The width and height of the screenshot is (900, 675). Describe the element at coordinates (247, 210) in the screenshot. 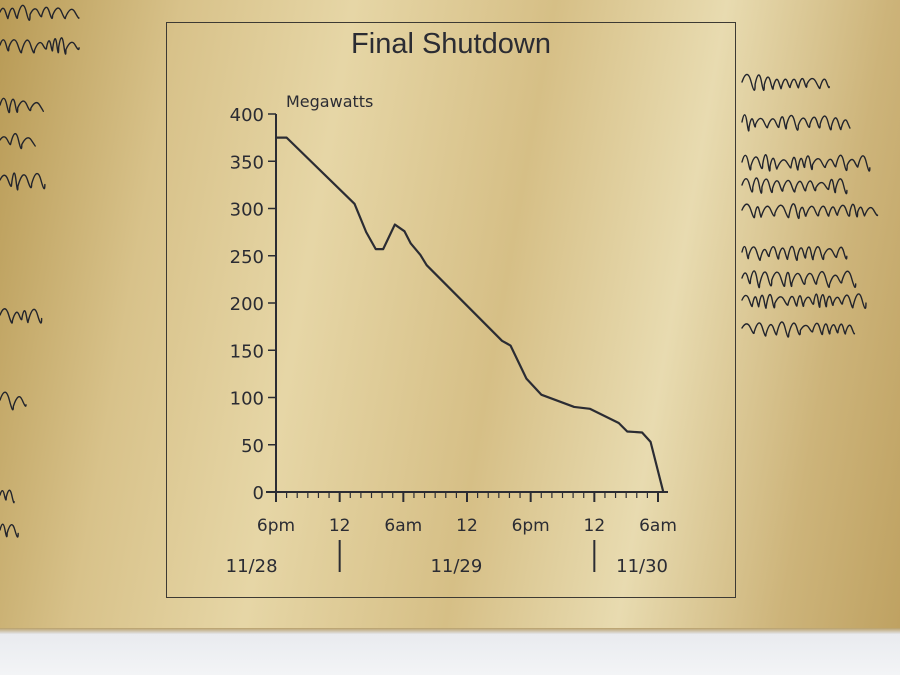

I see `y-tick-label: 300` at that location.